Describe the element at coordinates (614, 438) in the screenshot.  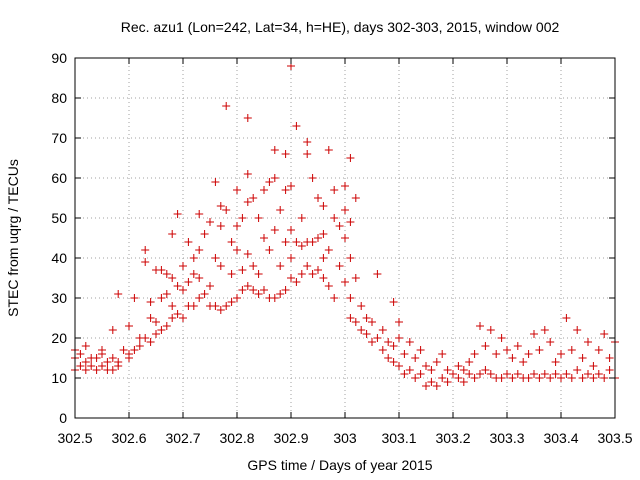
I see `x-tick-label: 303.5` at that location.